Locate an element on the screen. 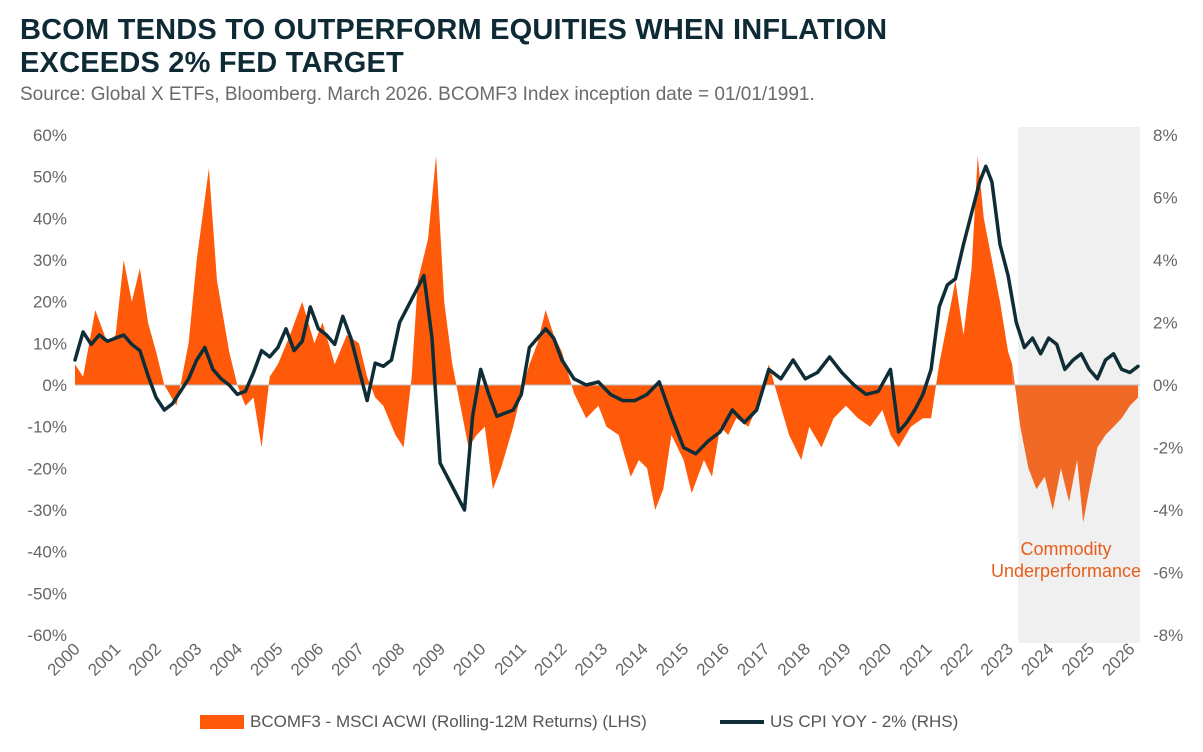  left-axis-tick: -10% is located at coordinates (47, 427).